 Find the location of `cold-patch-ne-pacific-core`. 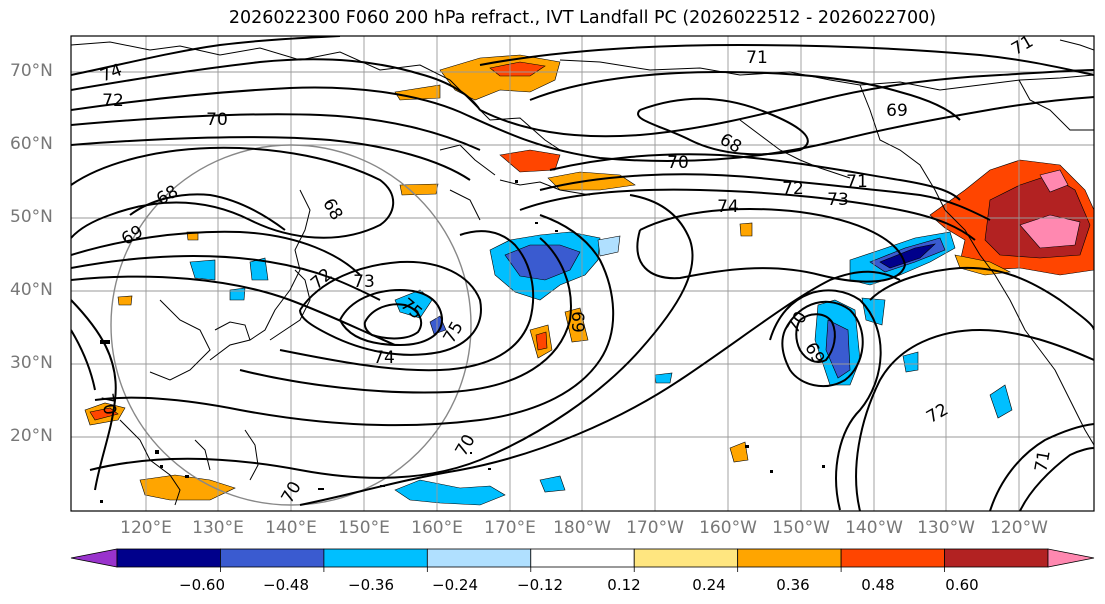

cold-patch-ne-pacific-core is located at coordinates (907, 256).